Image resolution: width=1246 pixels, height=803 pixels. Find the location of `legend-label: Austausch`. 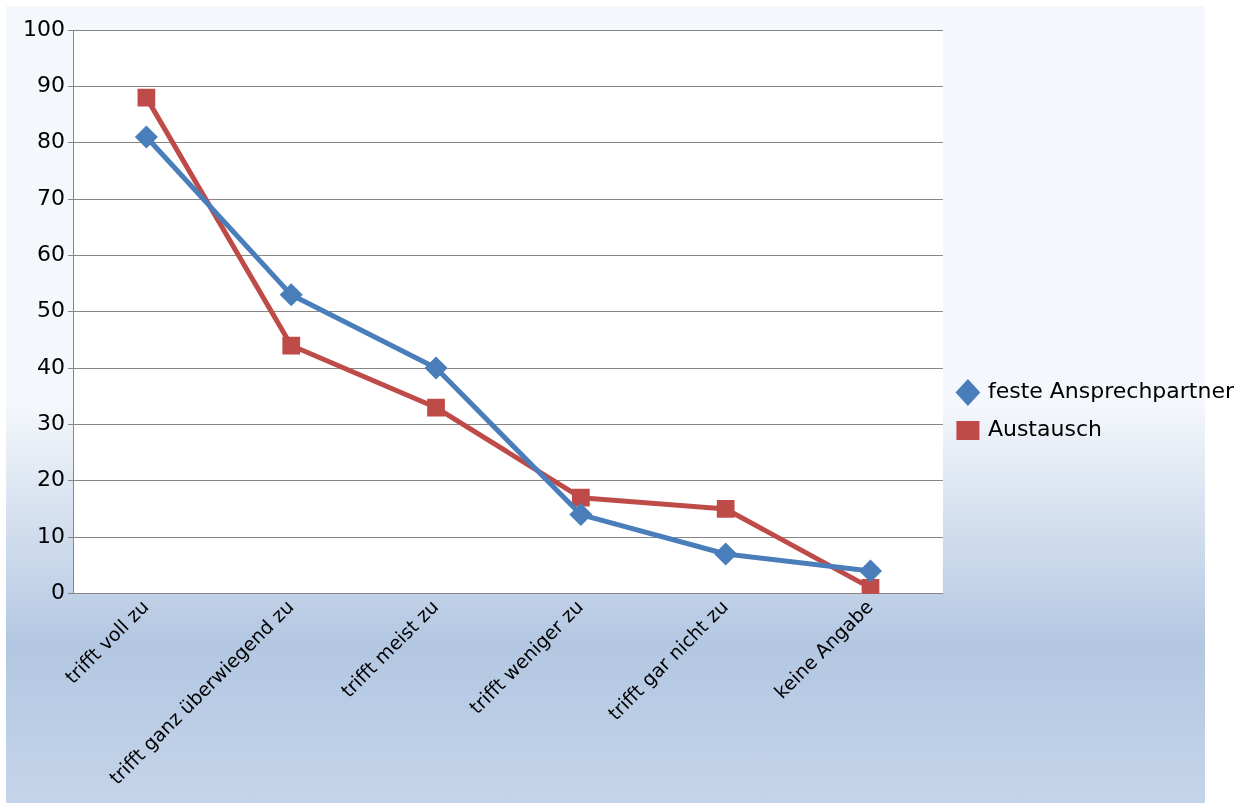

legend-label: Austausch is located at coordinates (1044, 429).